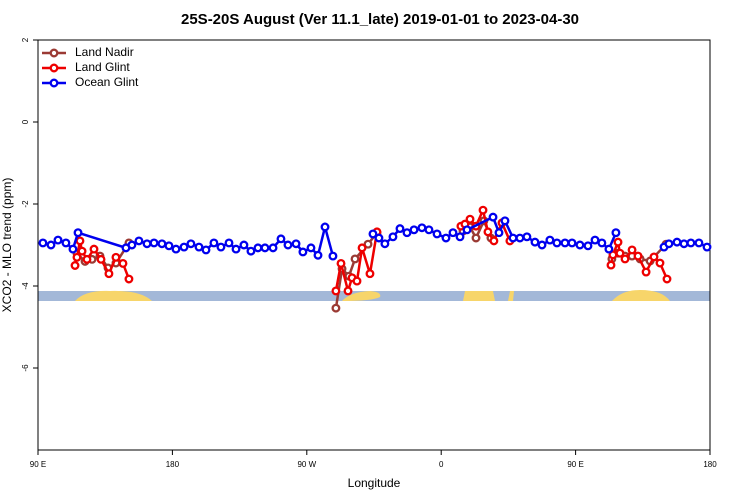  I want to click on x-axis-label: Longitude, so click(374, 483).